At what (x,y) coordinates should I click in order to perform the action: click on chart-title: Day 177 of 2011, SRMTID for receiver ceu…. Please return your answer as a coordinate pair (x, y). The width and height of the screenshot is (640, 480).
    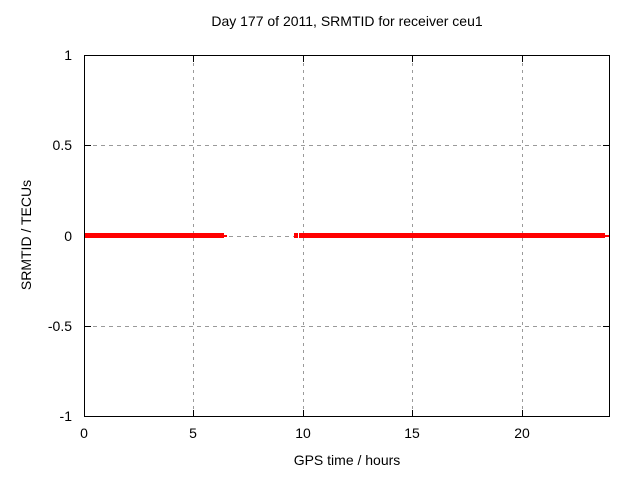
    Looking at the image, I should click on (347, 21).